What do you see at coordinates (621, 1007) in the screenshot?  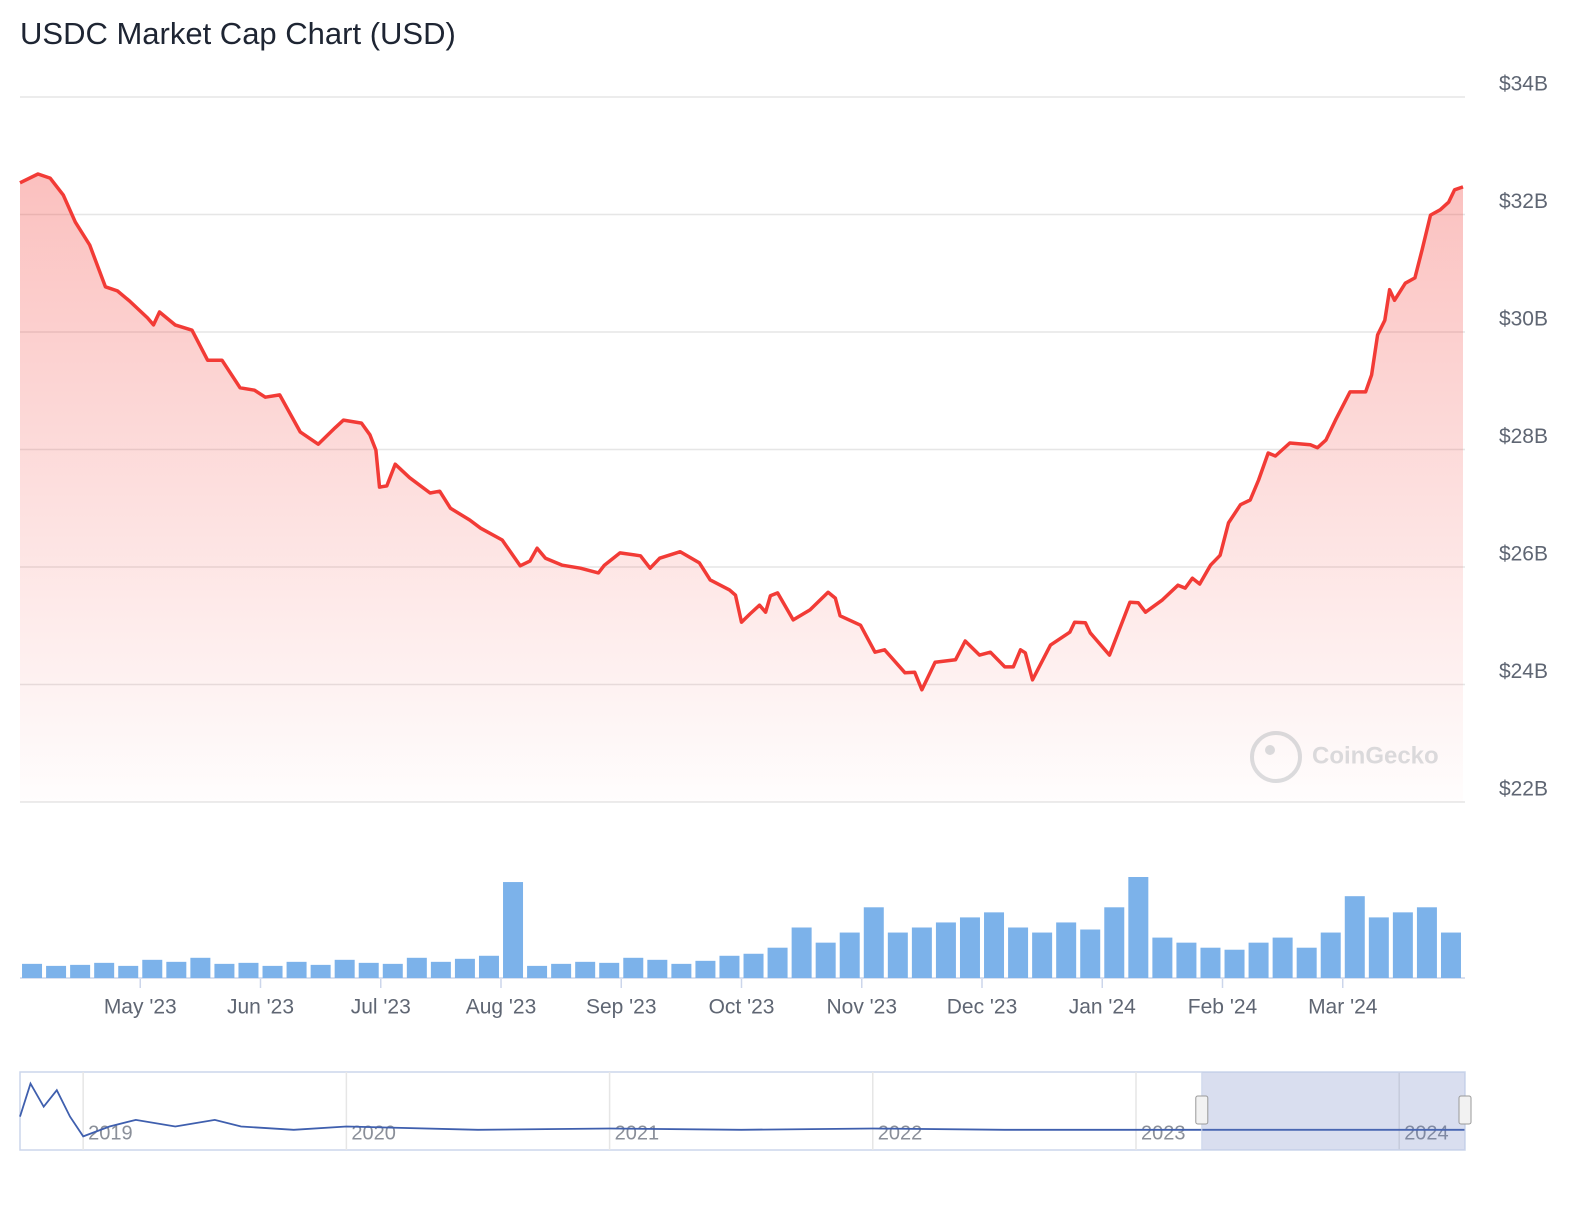 I see `x-tick-label: Sep '23` at bounding box center [621, 1007].